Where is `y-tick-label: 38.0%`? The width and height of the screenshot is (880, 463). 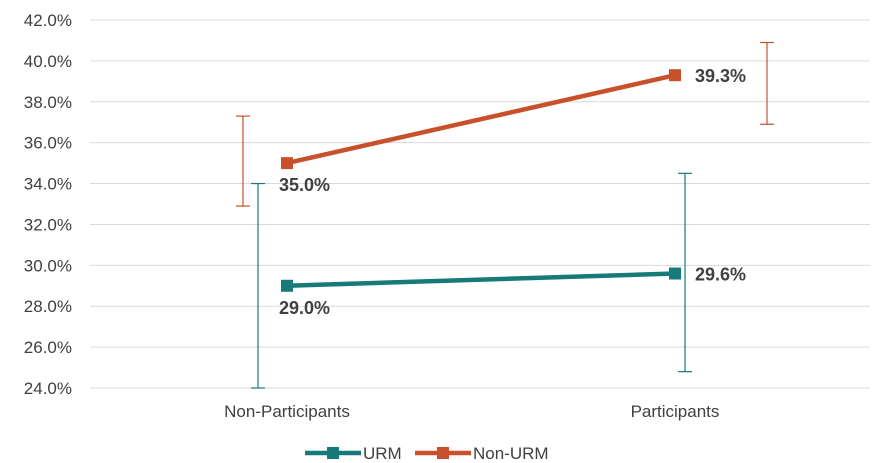 y-tick-label: 38.0% is located at coordinates (48, 102).